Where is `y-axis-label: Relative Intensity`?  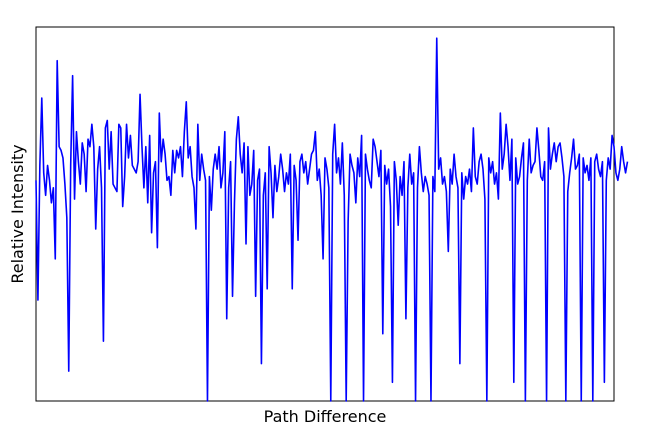
y-axis-label: Relative Intensity is located at coordinates (17, 213).